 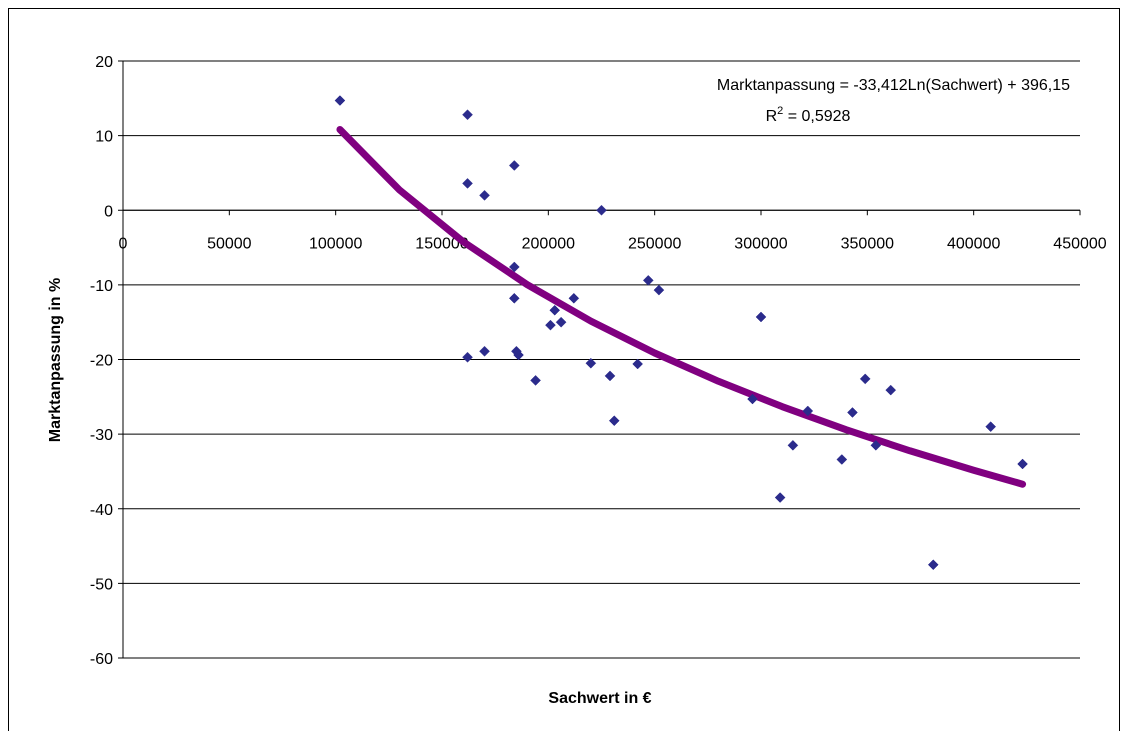 I want to click on y-tick-label: -20, so click(x=101, y=361).